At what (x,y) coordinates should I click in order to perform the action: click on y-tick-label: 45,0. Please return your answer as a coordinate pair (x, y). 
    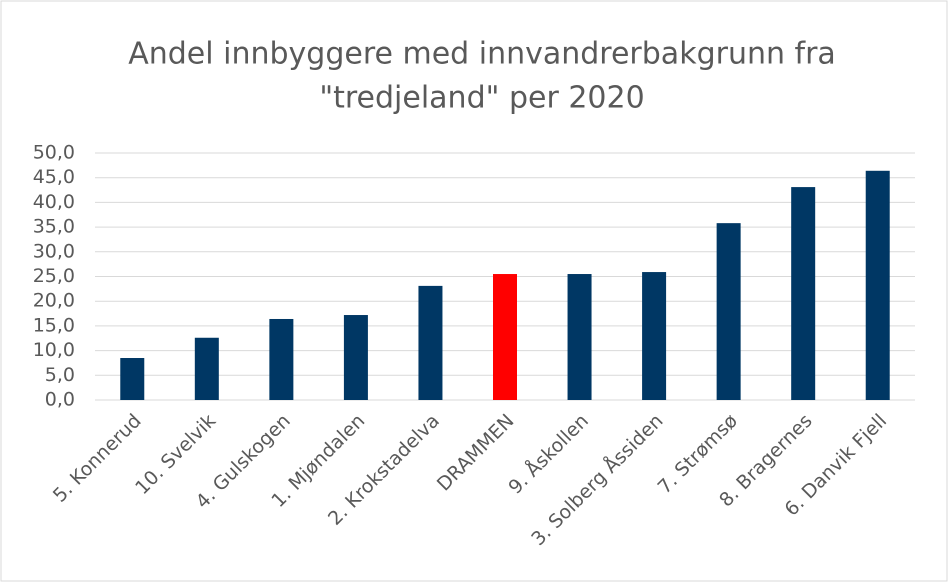
    Looking at the image, I should click on (54, 177).